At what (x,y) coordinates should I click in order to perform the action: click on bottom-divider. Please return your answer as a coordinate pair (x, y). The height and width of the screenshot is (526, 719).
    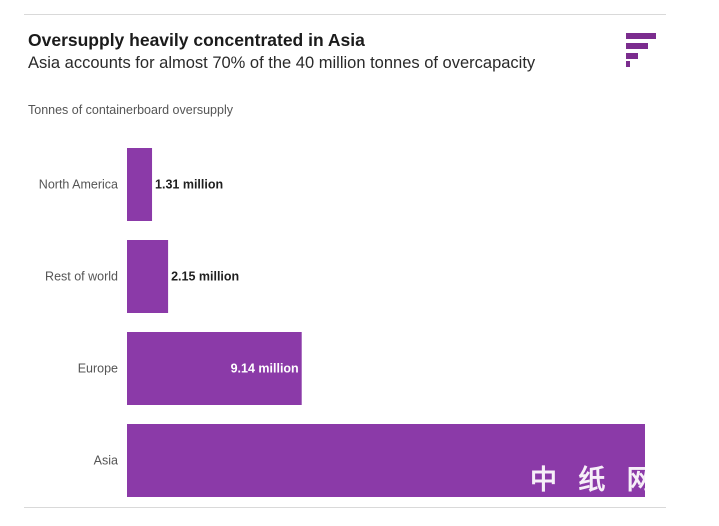
    Looking at the image, I should click on (345, 507).